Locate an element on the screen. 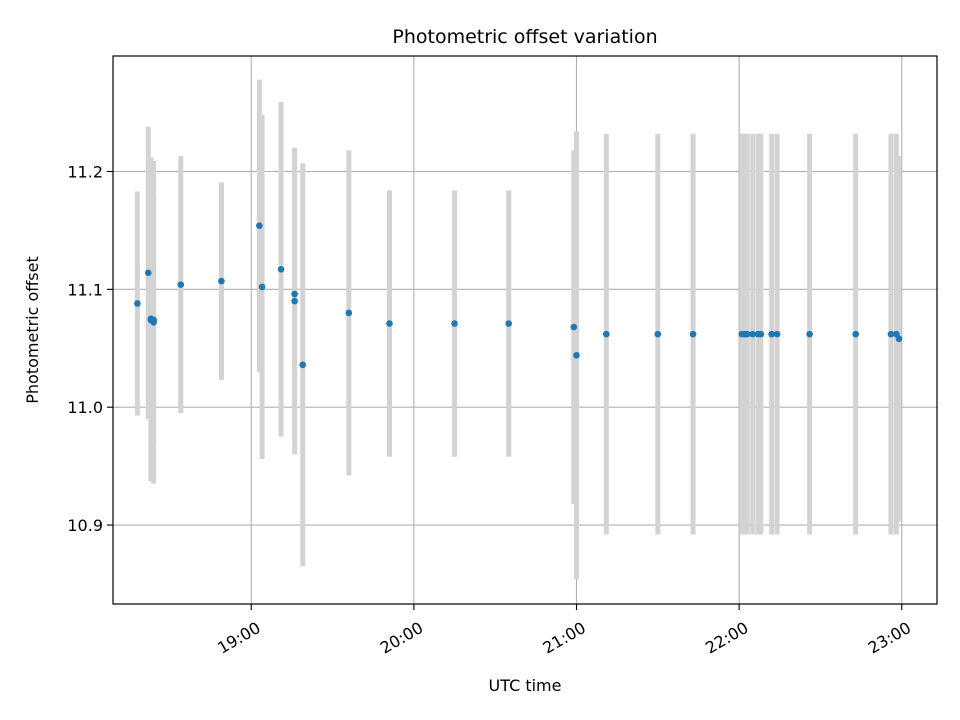  y-tick-label: 11.2 is located at coordinates (85, 171).